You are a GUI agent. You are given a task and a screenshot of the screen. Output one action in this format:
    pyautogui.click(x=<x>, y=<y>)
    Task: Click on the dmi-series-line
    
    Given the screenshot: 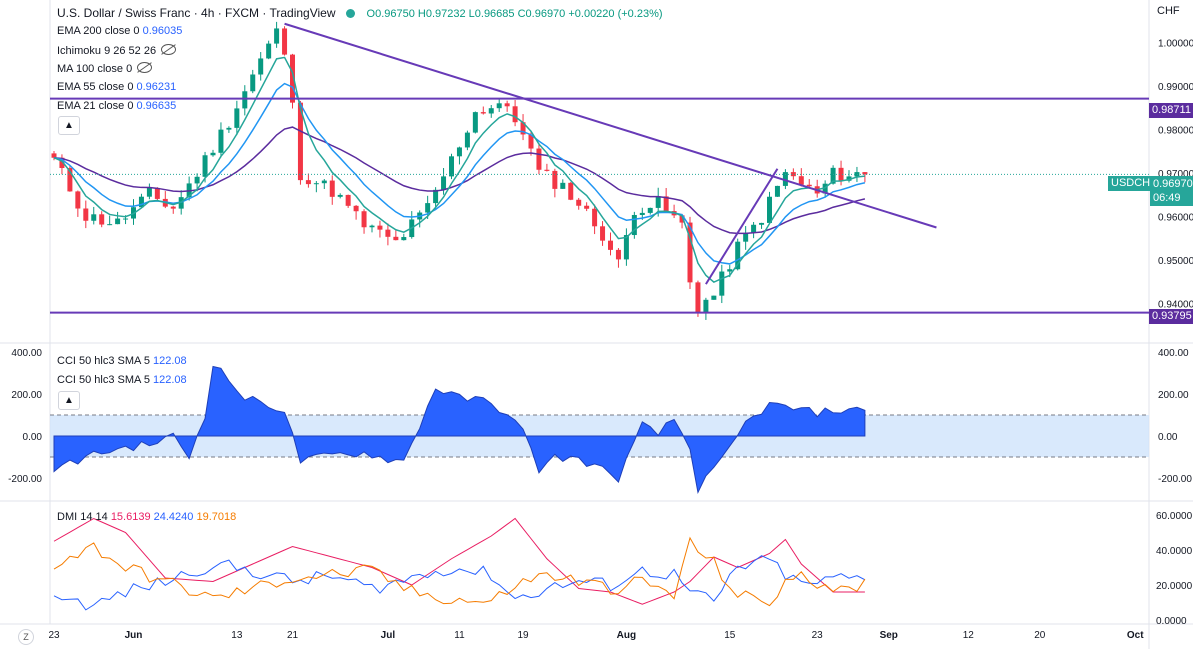 What is the action you would take?
    pyautogui.click(x=459, y=561)
    